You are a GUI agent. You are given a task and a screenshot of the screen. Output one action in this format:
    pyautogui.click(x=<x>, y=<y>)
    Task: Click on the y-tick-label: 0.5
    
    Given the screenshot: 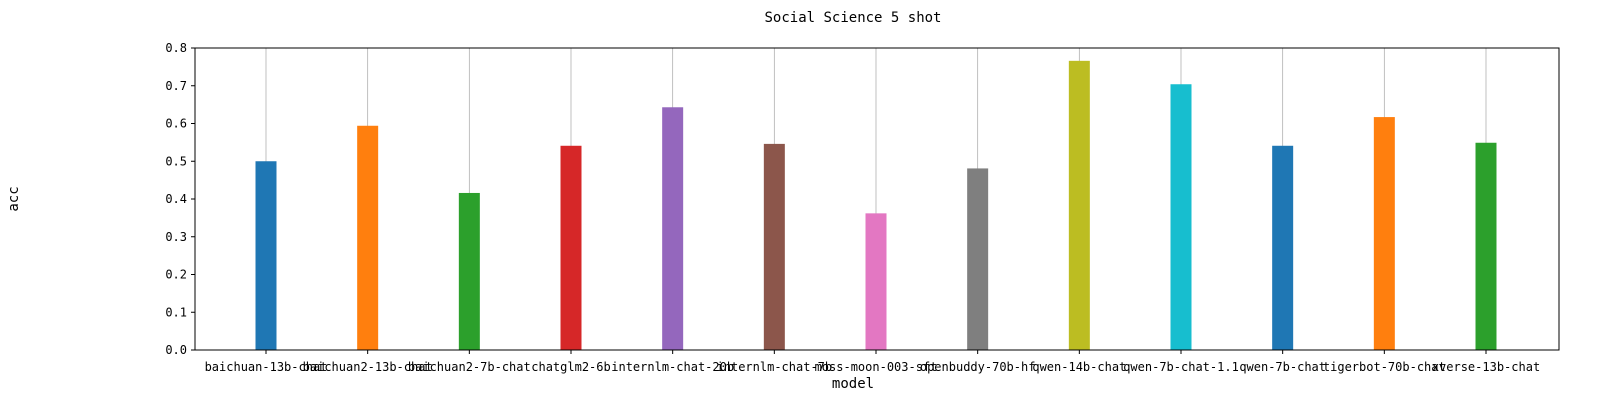 What is the action you would take?
    pyautogui.click(x=176, y=161)
    